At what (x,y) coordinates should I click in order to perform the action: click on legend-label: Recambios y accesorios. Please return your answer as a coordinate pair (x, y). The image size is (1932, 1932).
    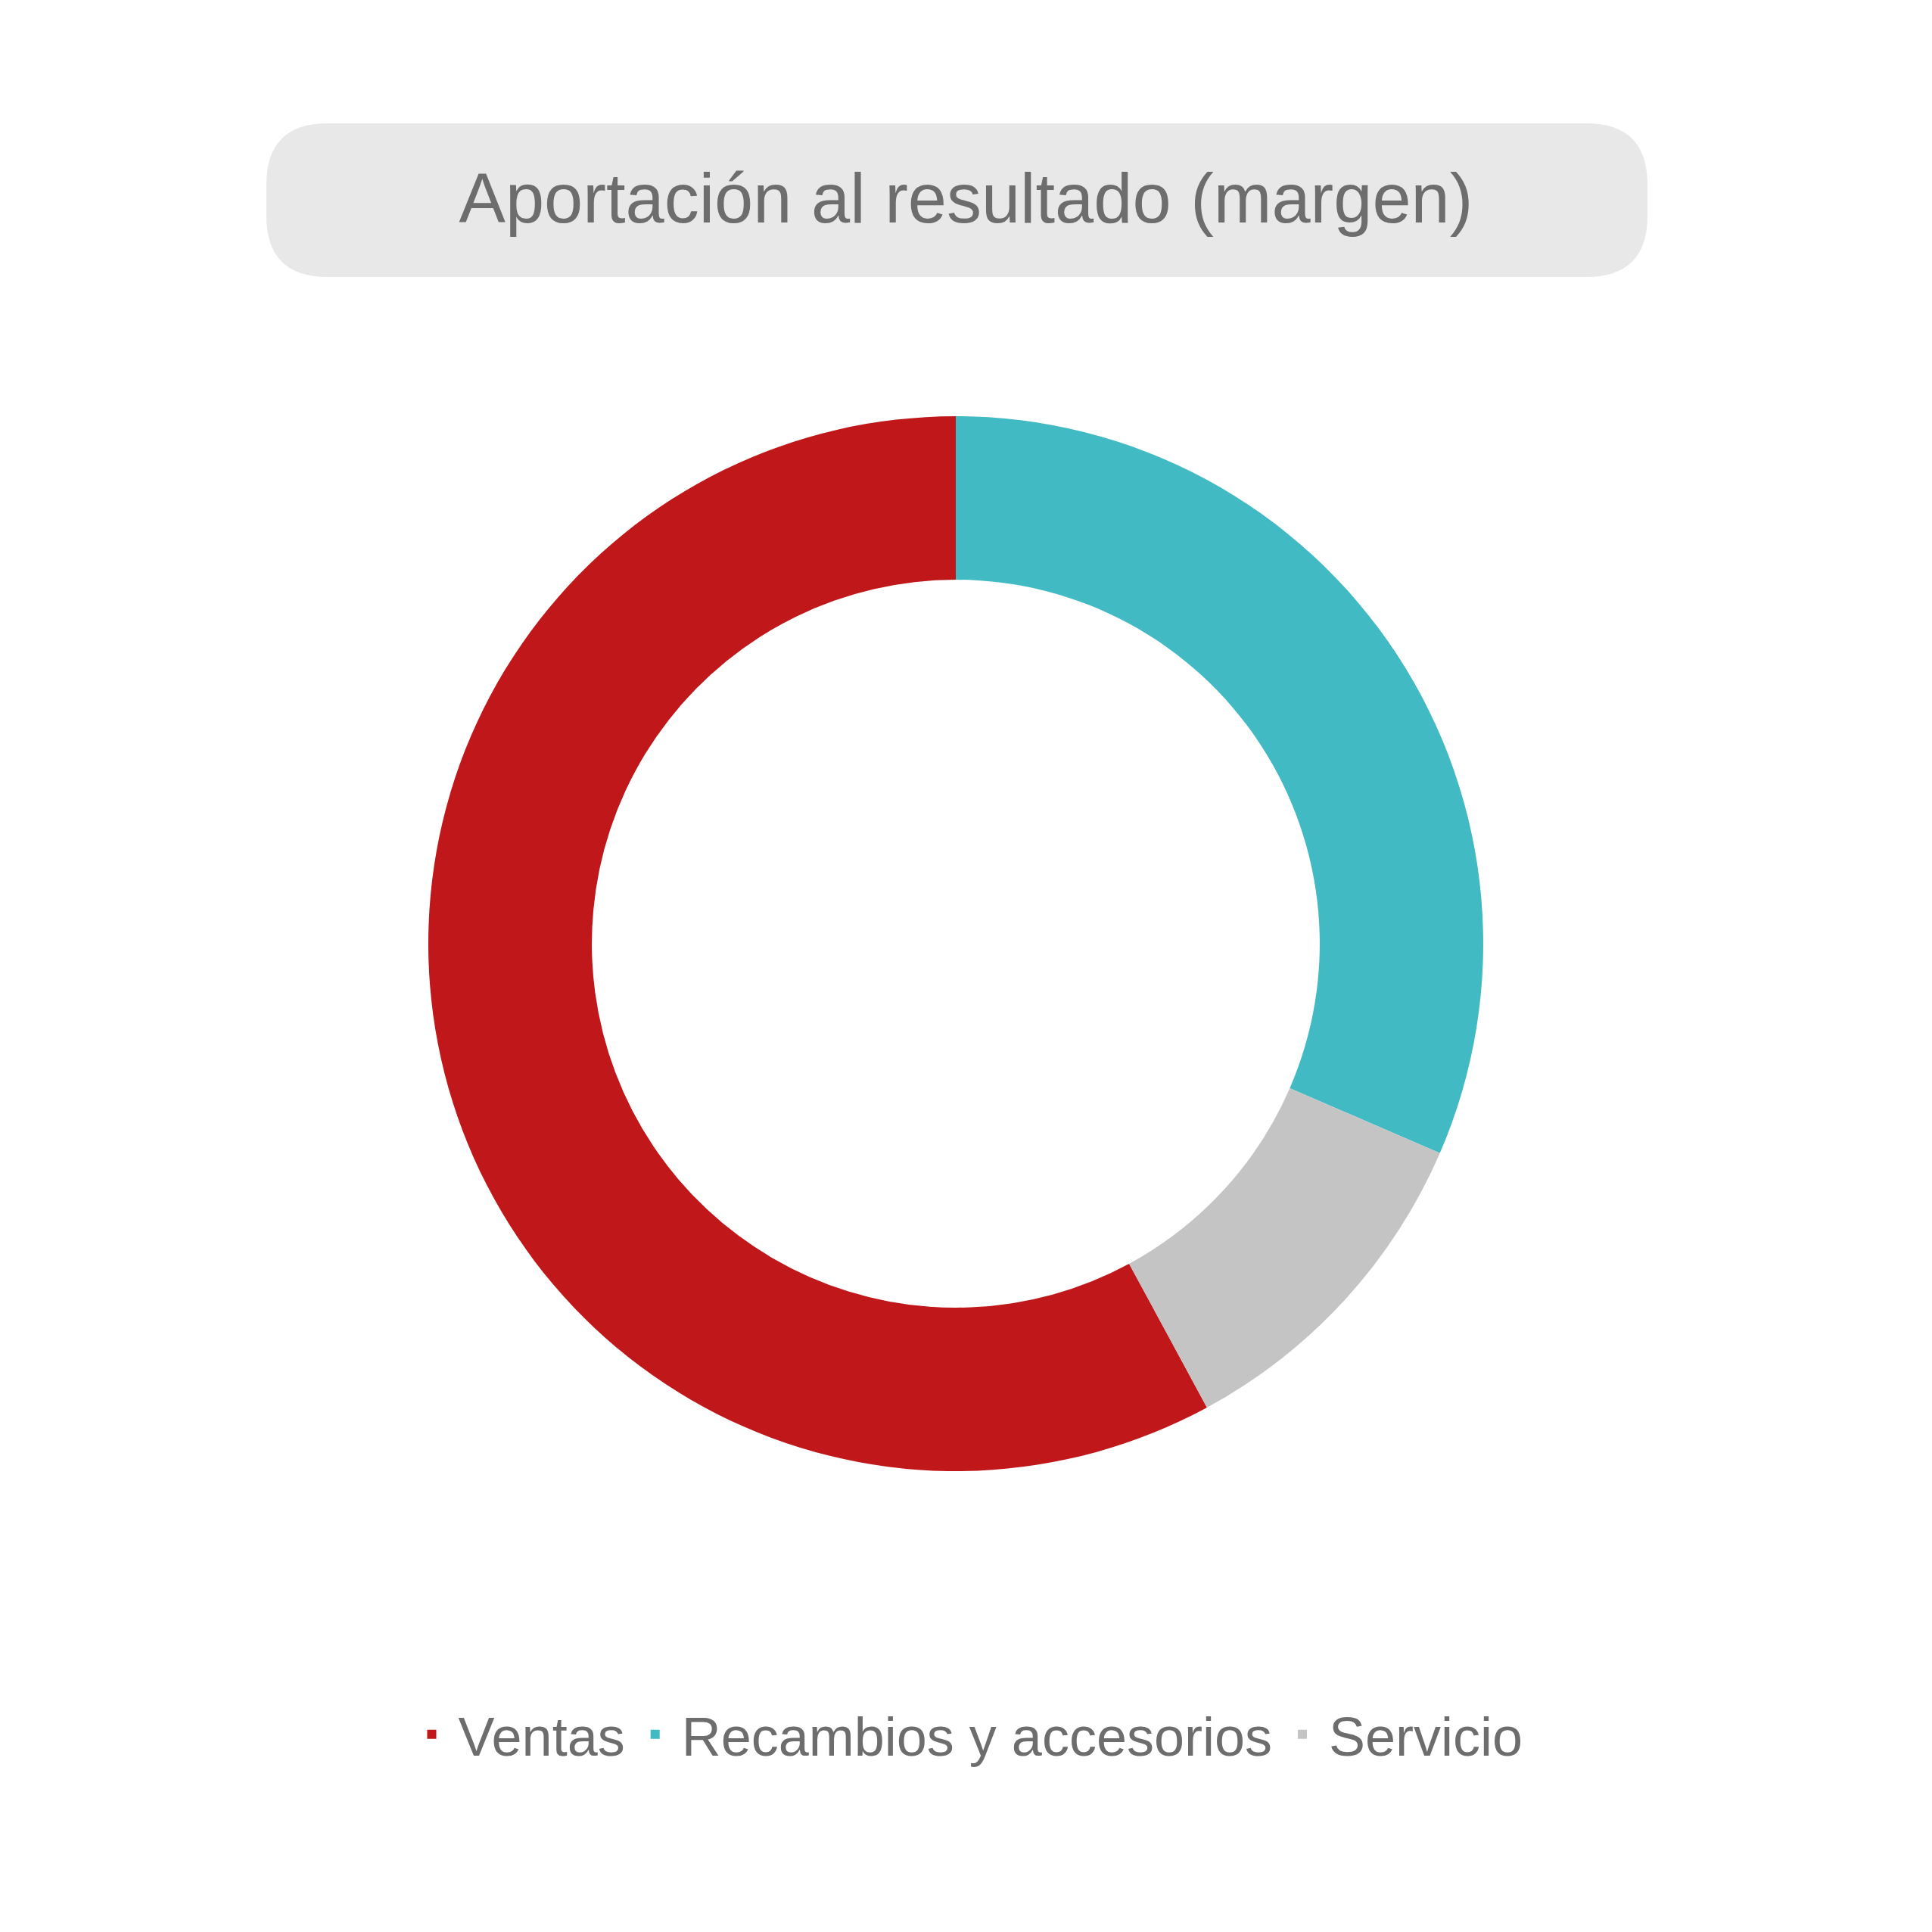
    Looking at the image, I should click on (976, 1736).